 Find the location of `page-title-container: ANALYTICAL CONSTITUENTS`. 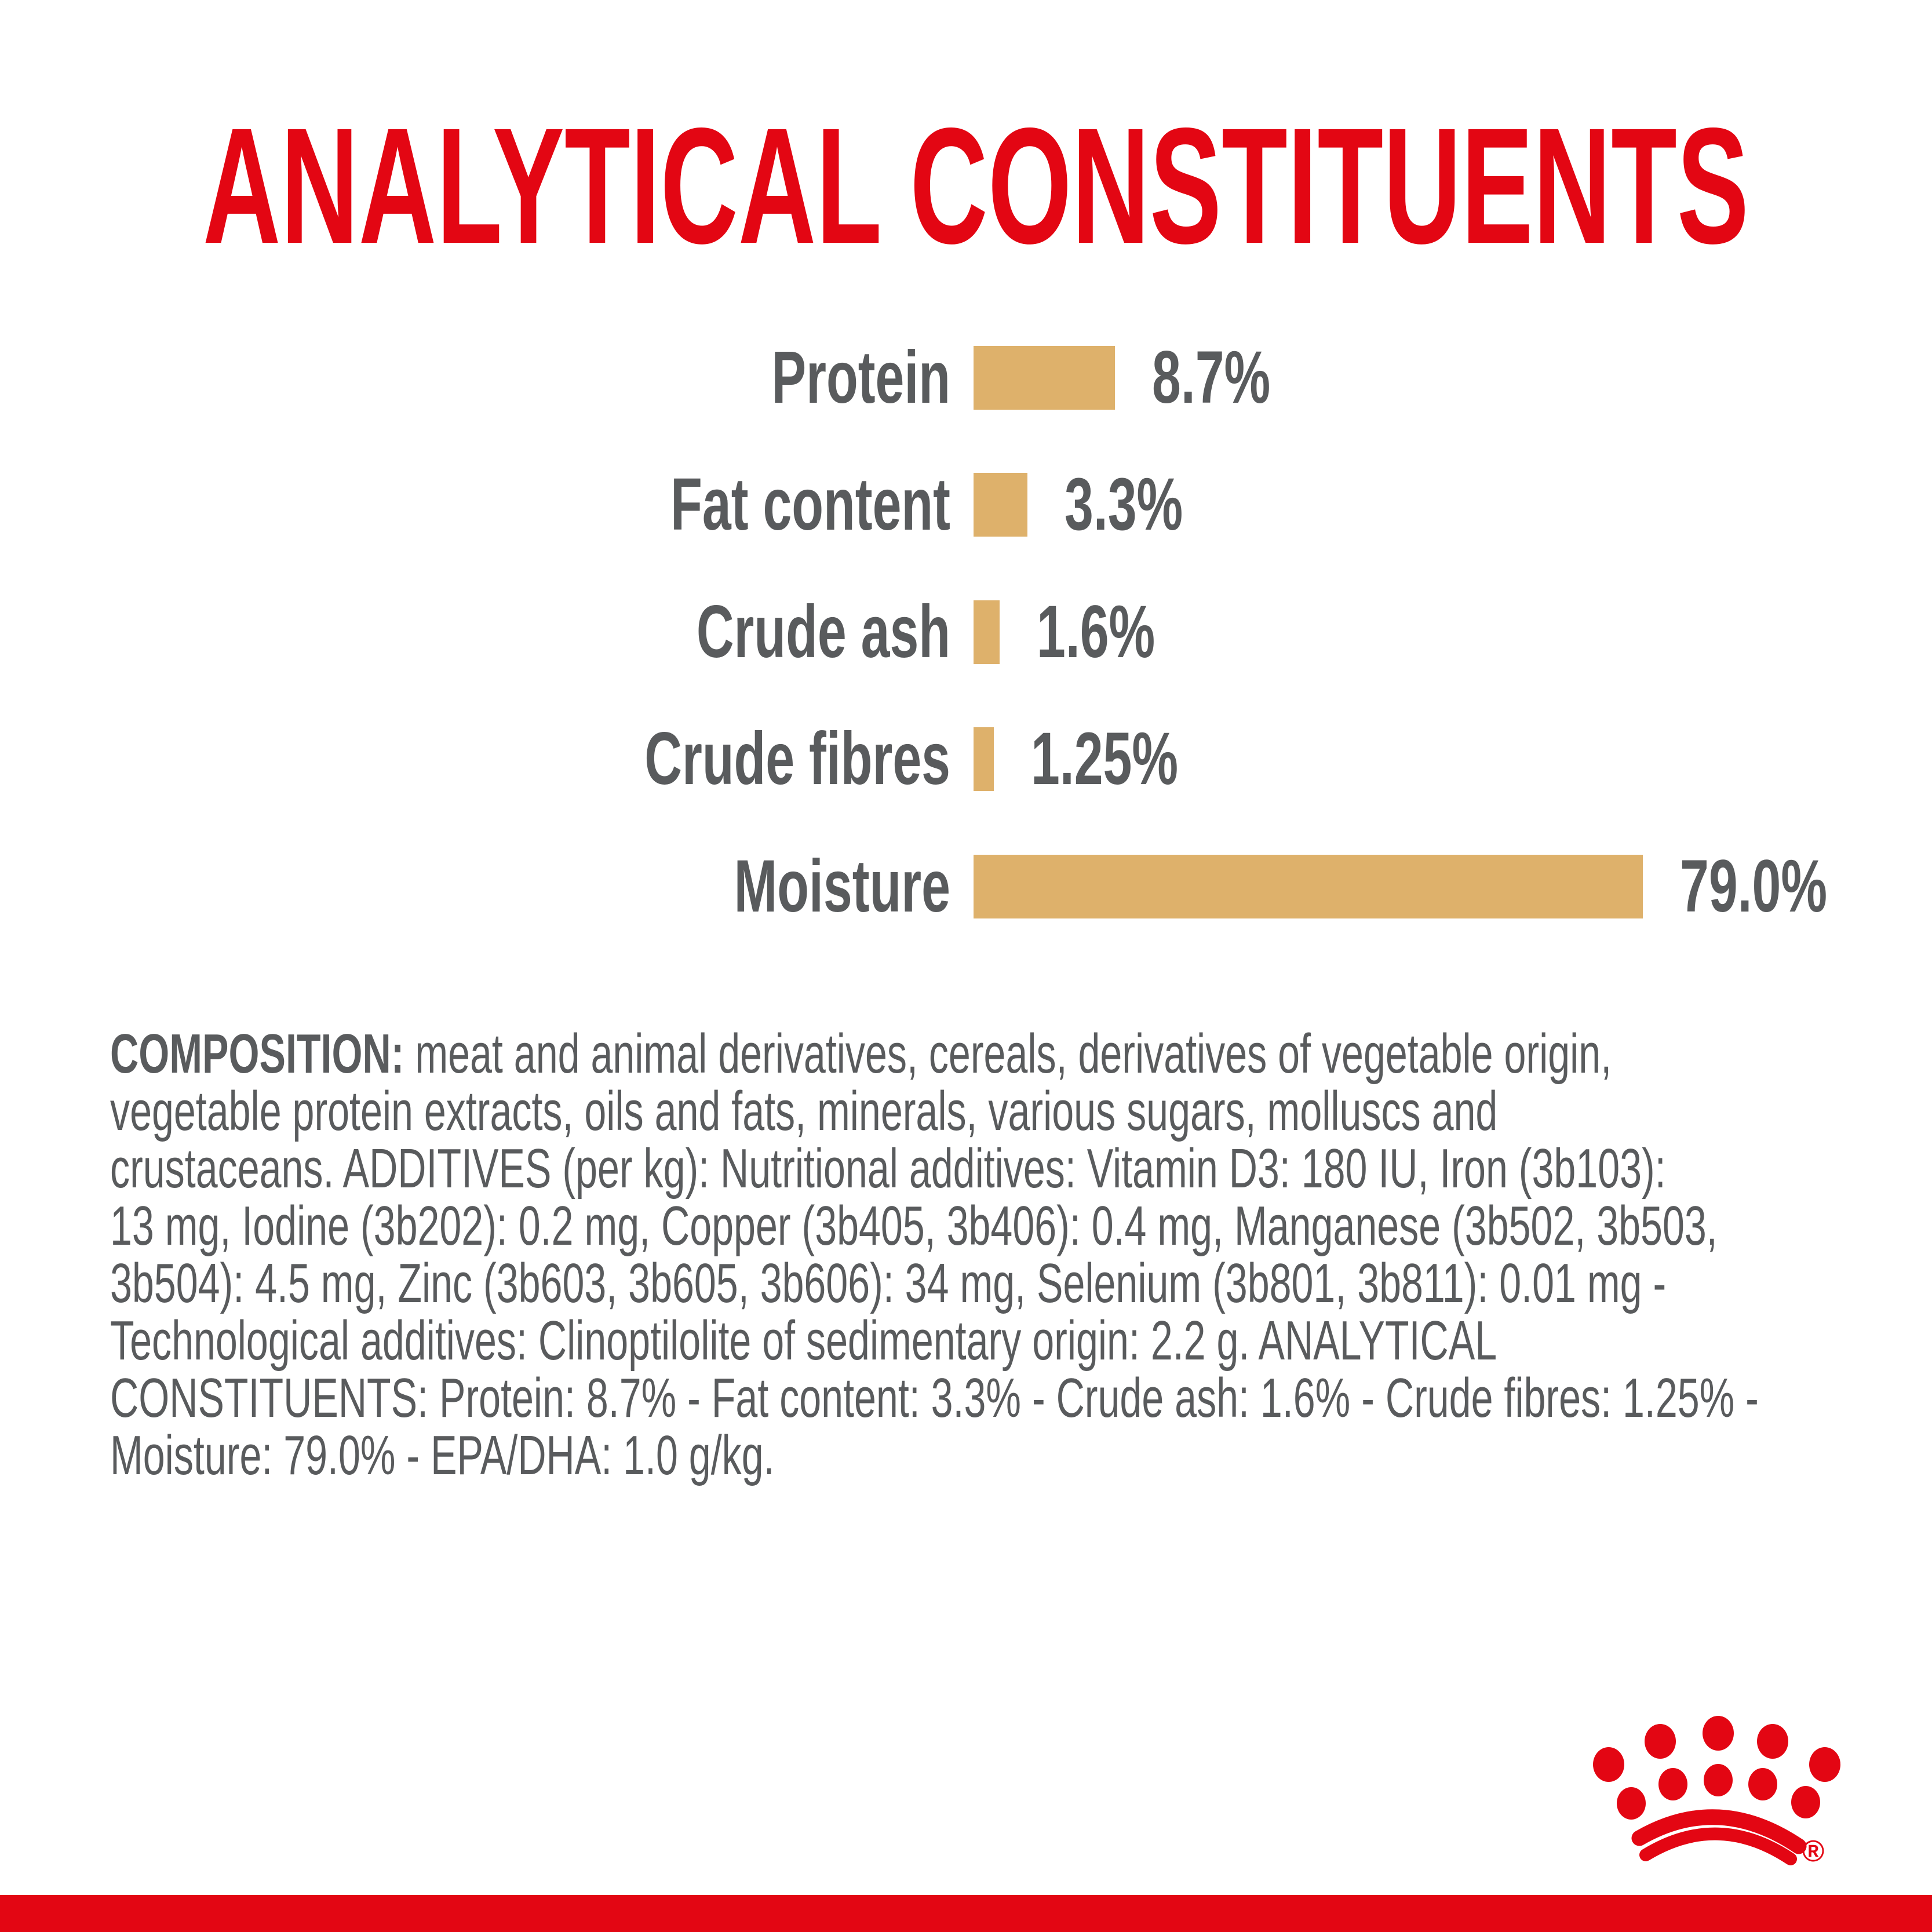

page-title-container: ANALYTICAL CONSTITUENTS is located at coordinates (976, 186).